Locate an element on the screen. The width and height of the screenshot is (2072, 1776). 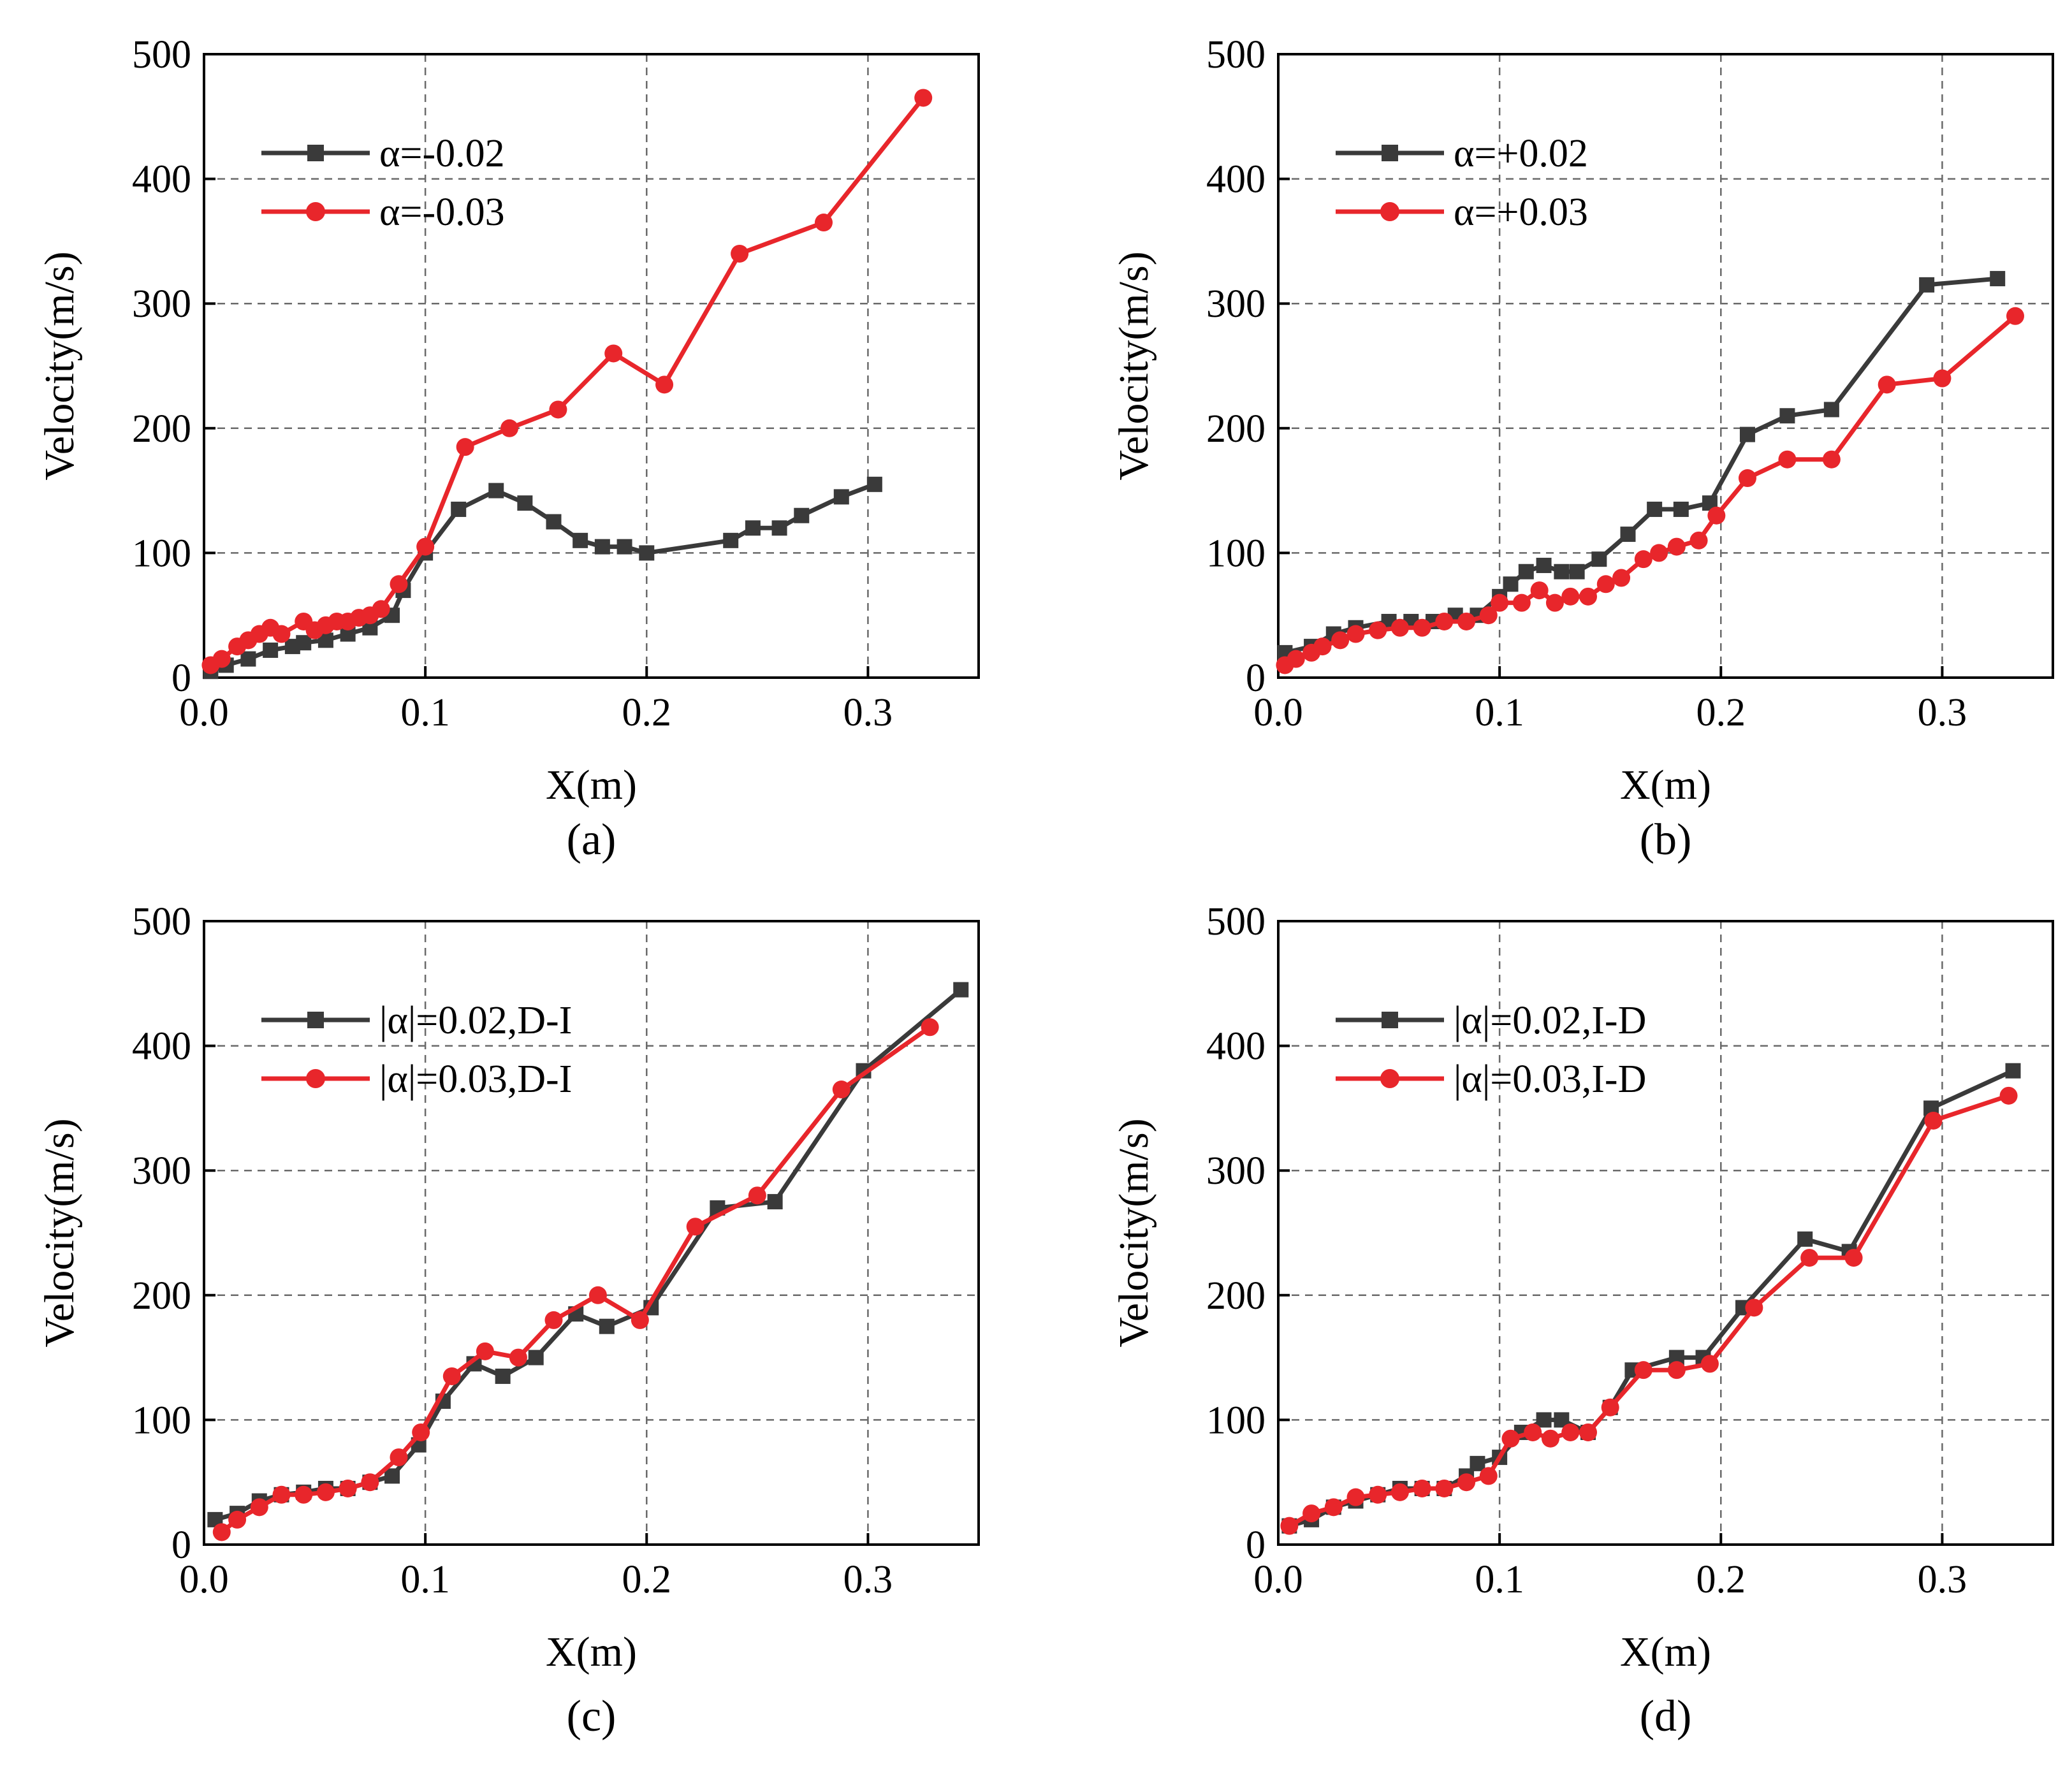
legend-label: |α|=0.02,I-D is located at coordinates (1550, 1020).